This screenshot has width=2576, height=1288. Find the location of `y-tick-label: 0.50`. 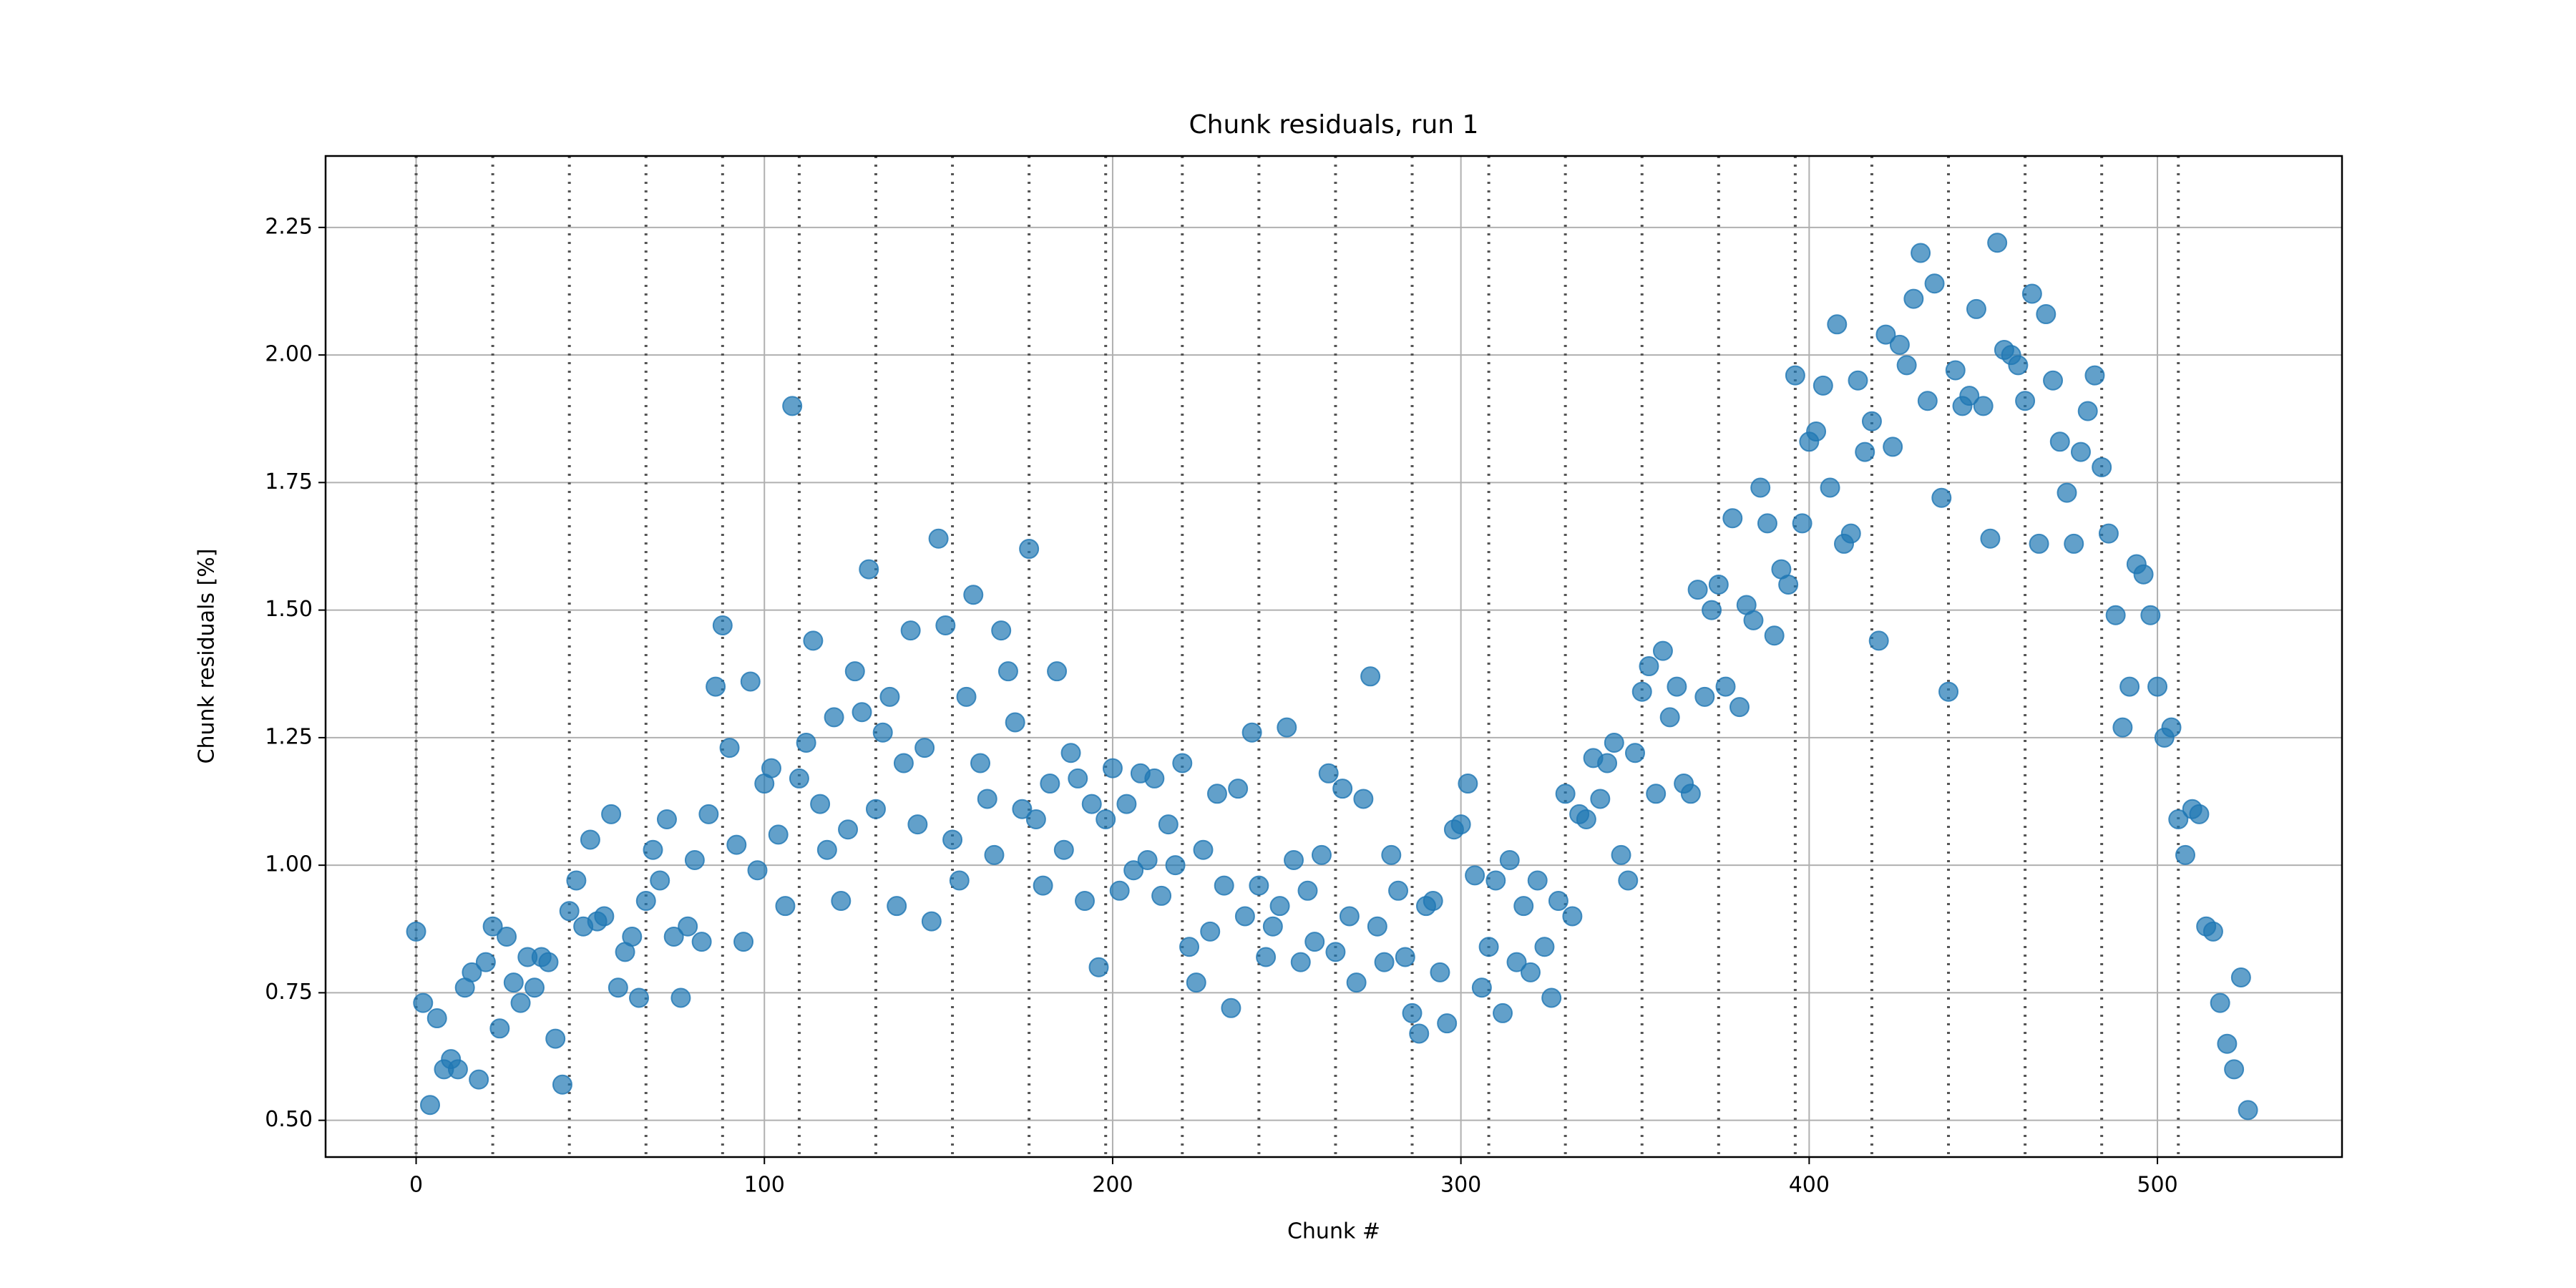

y-tick-label: 0.50 is located at coordinates (289, 1119).